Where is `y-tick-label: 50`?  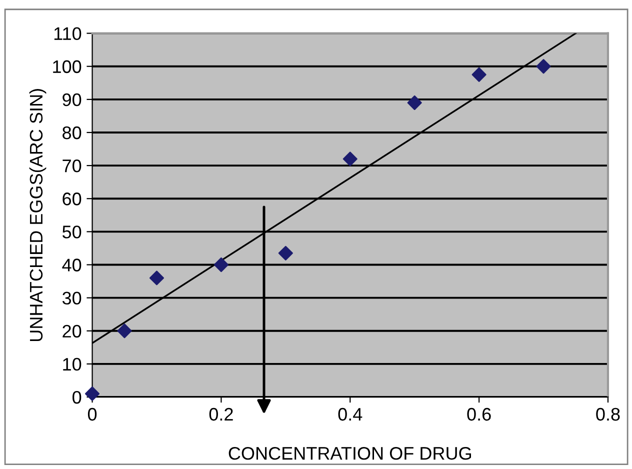
y-tick-label: 50 is located at coordinates (72, 232).